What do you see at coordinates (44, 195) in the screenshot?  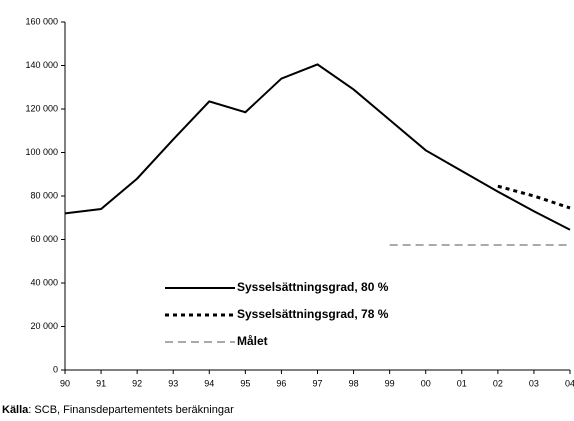 I see `y-tick-label: 80 000` at bounding box center [44, 195].